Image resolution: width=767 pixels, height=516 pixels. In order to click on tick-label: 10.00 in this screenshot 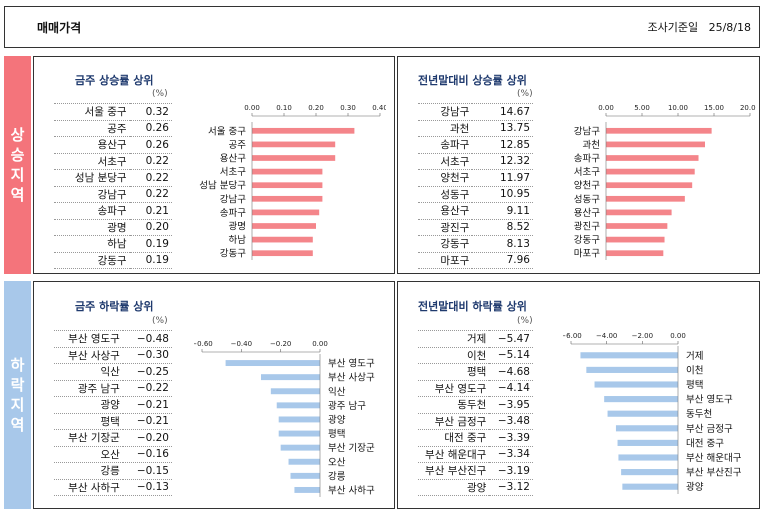, I will do `click(678, 108)`.